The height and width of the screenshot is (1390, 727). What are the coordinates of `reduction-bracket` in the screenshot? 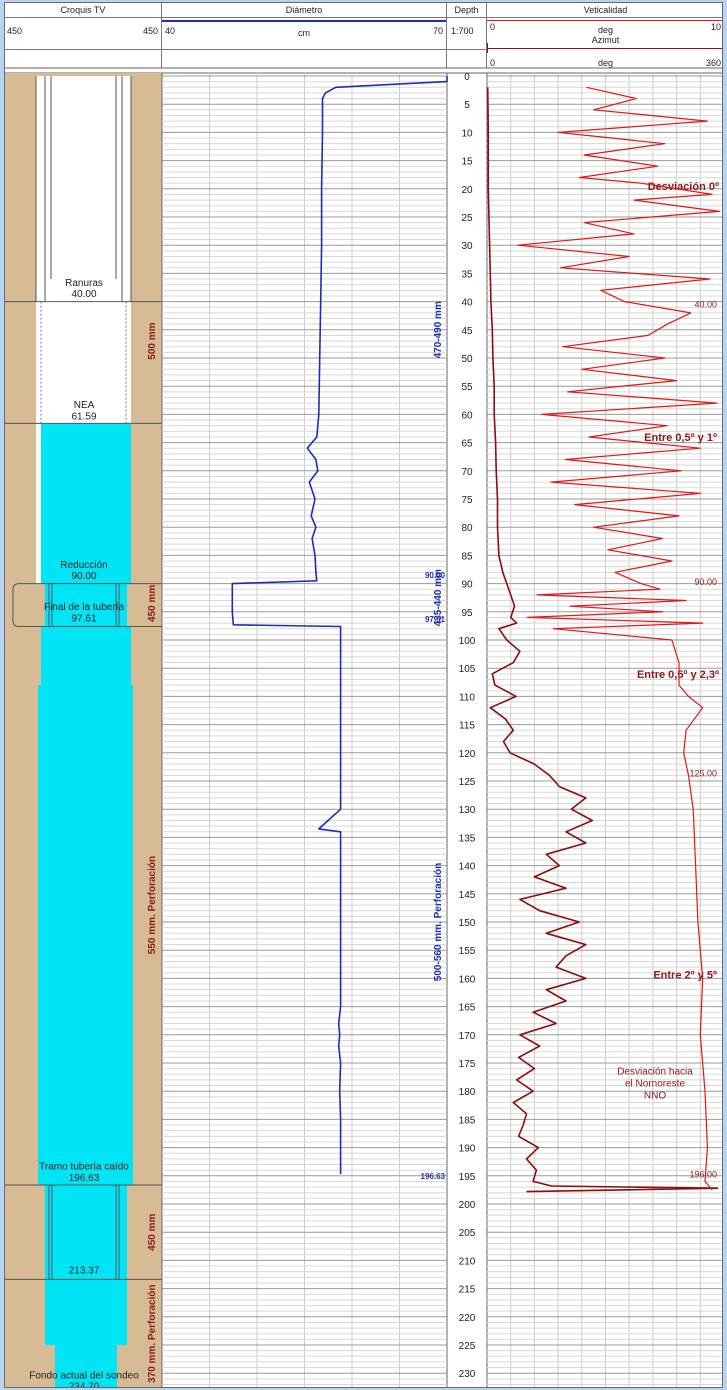 It's located at (87, 605).